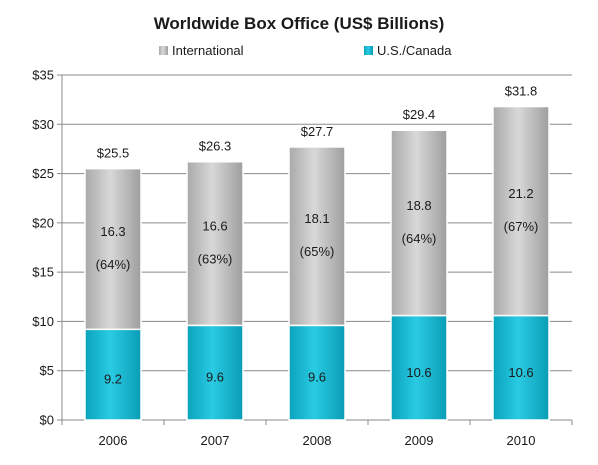 The height and width of the screenshot is (465, 598). Describe the element at coordinates (113, 440) in the screenshot. I see `x-tick-label: 2006` at that location.